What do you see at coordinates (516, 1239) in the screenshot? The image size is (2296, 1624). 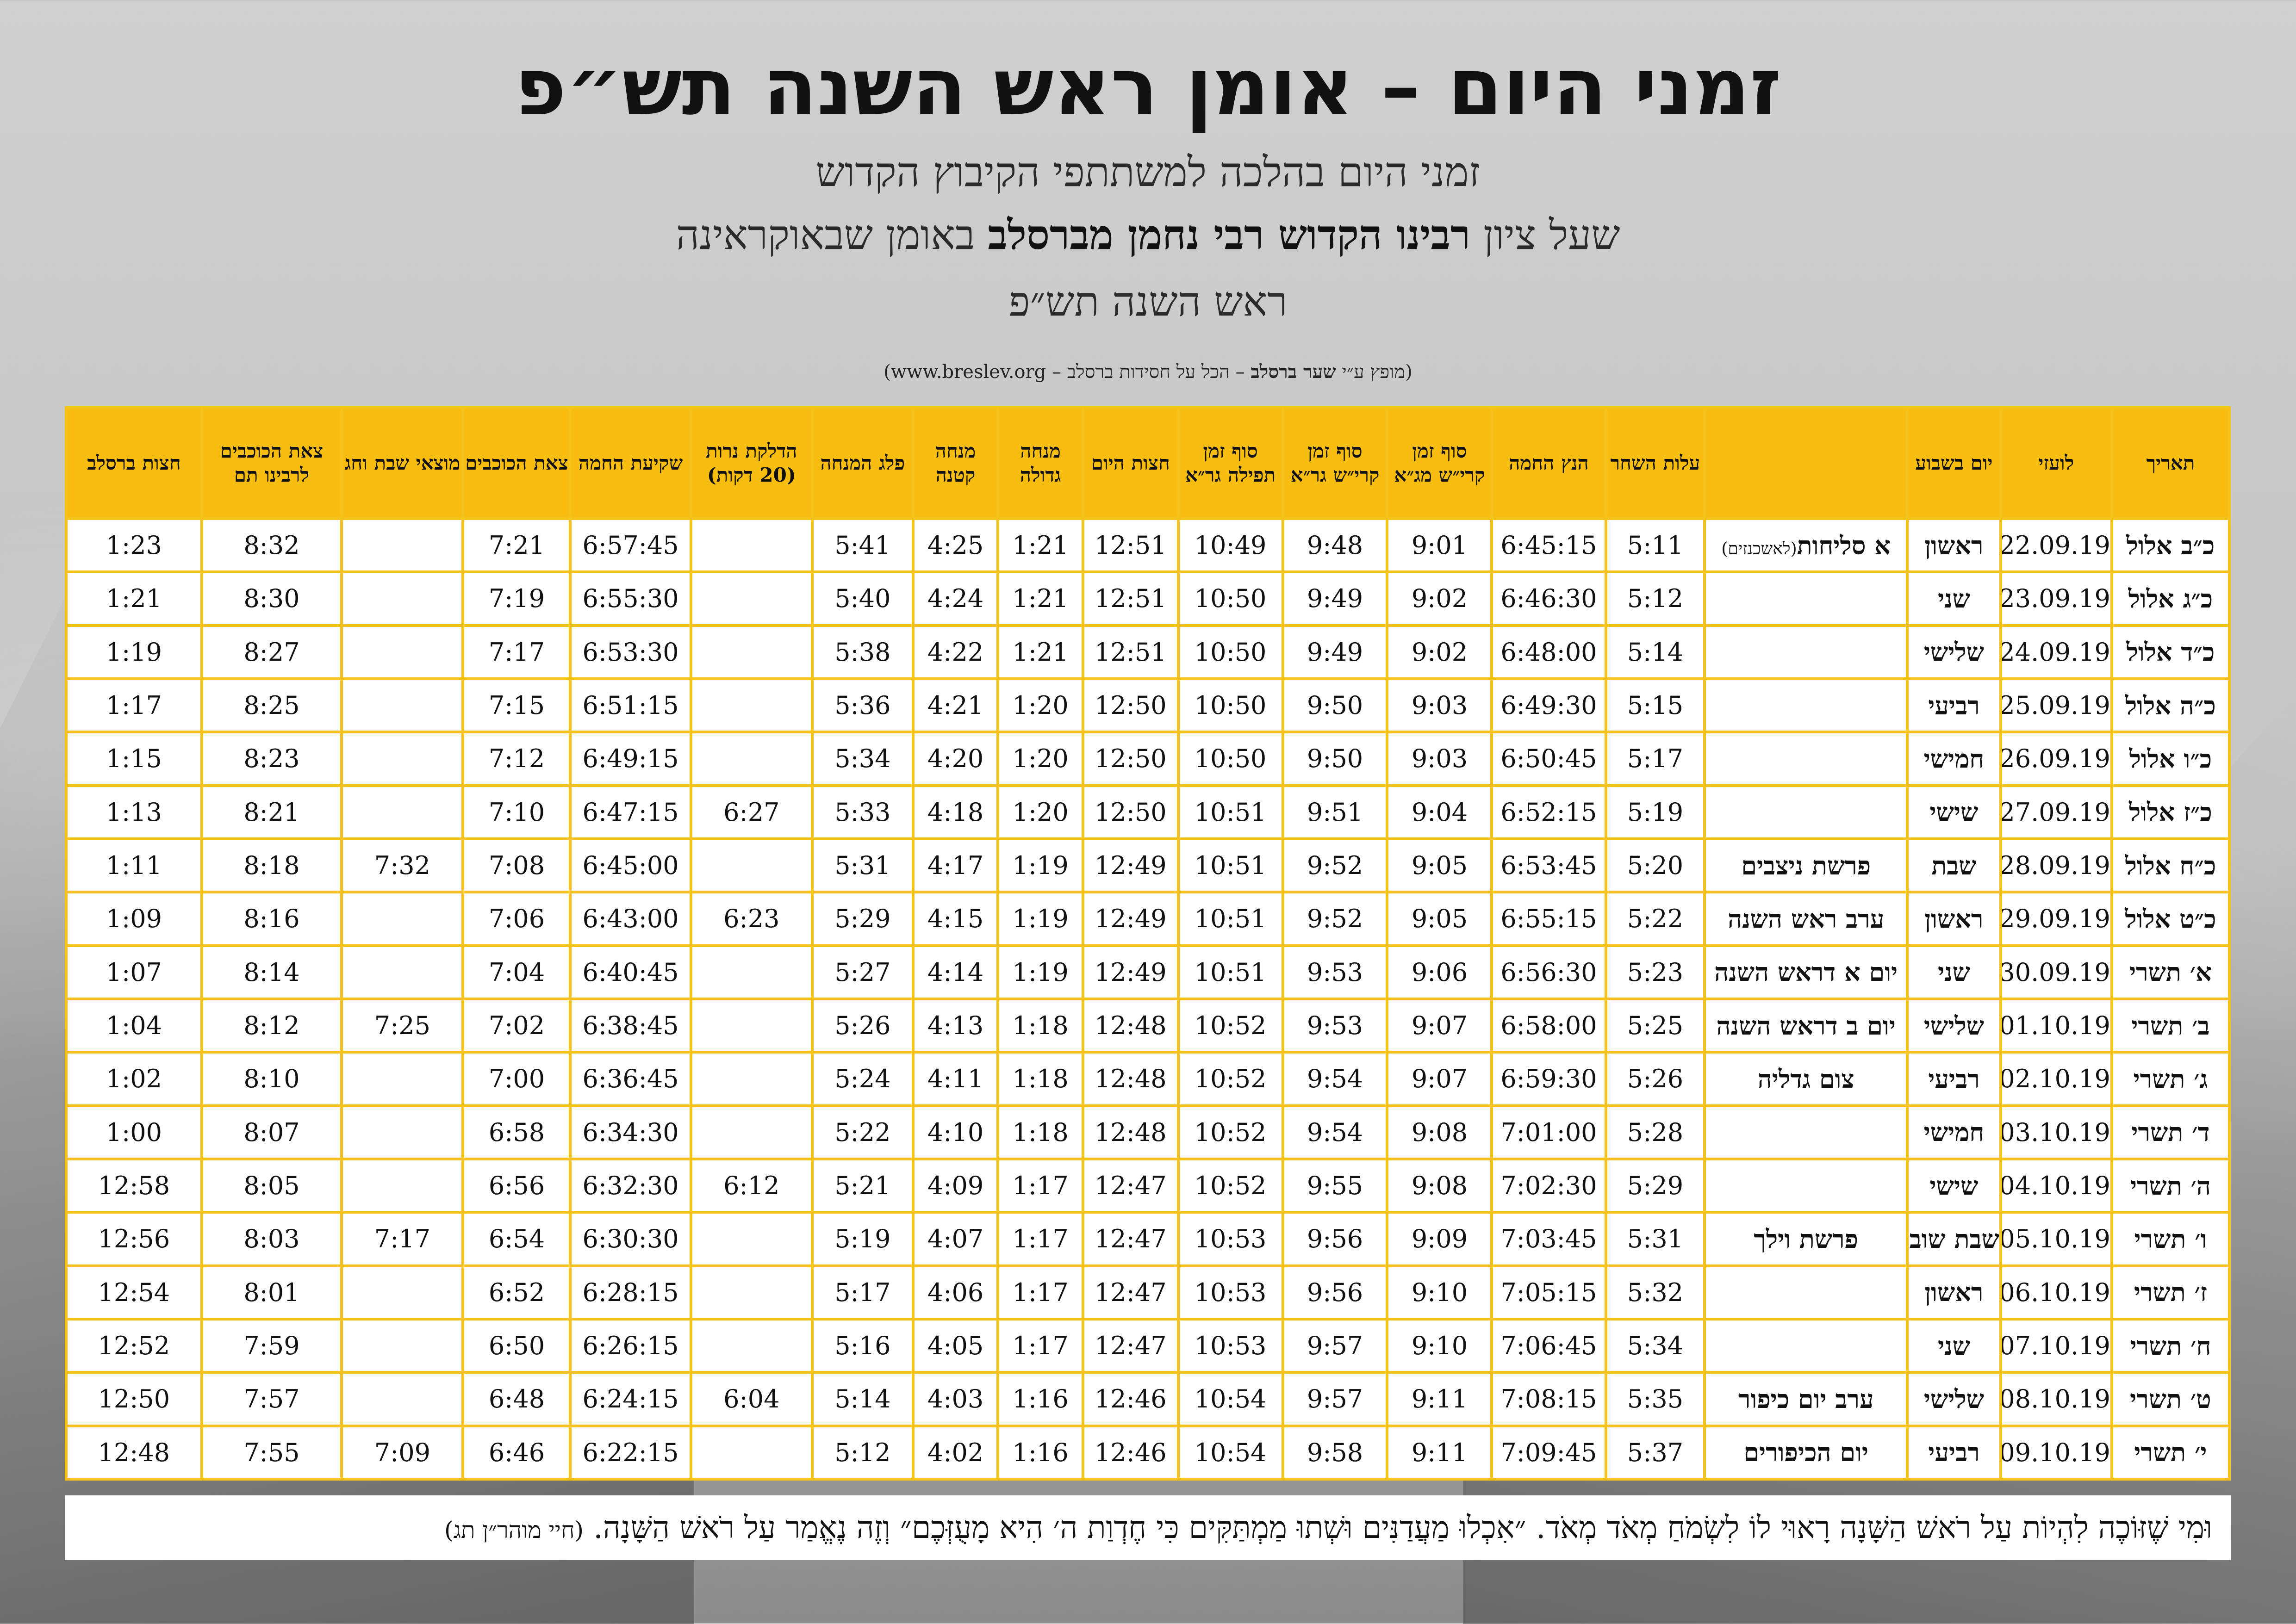 I see `cell-tzeit: 6:54` at bounding box center [516, 1239].